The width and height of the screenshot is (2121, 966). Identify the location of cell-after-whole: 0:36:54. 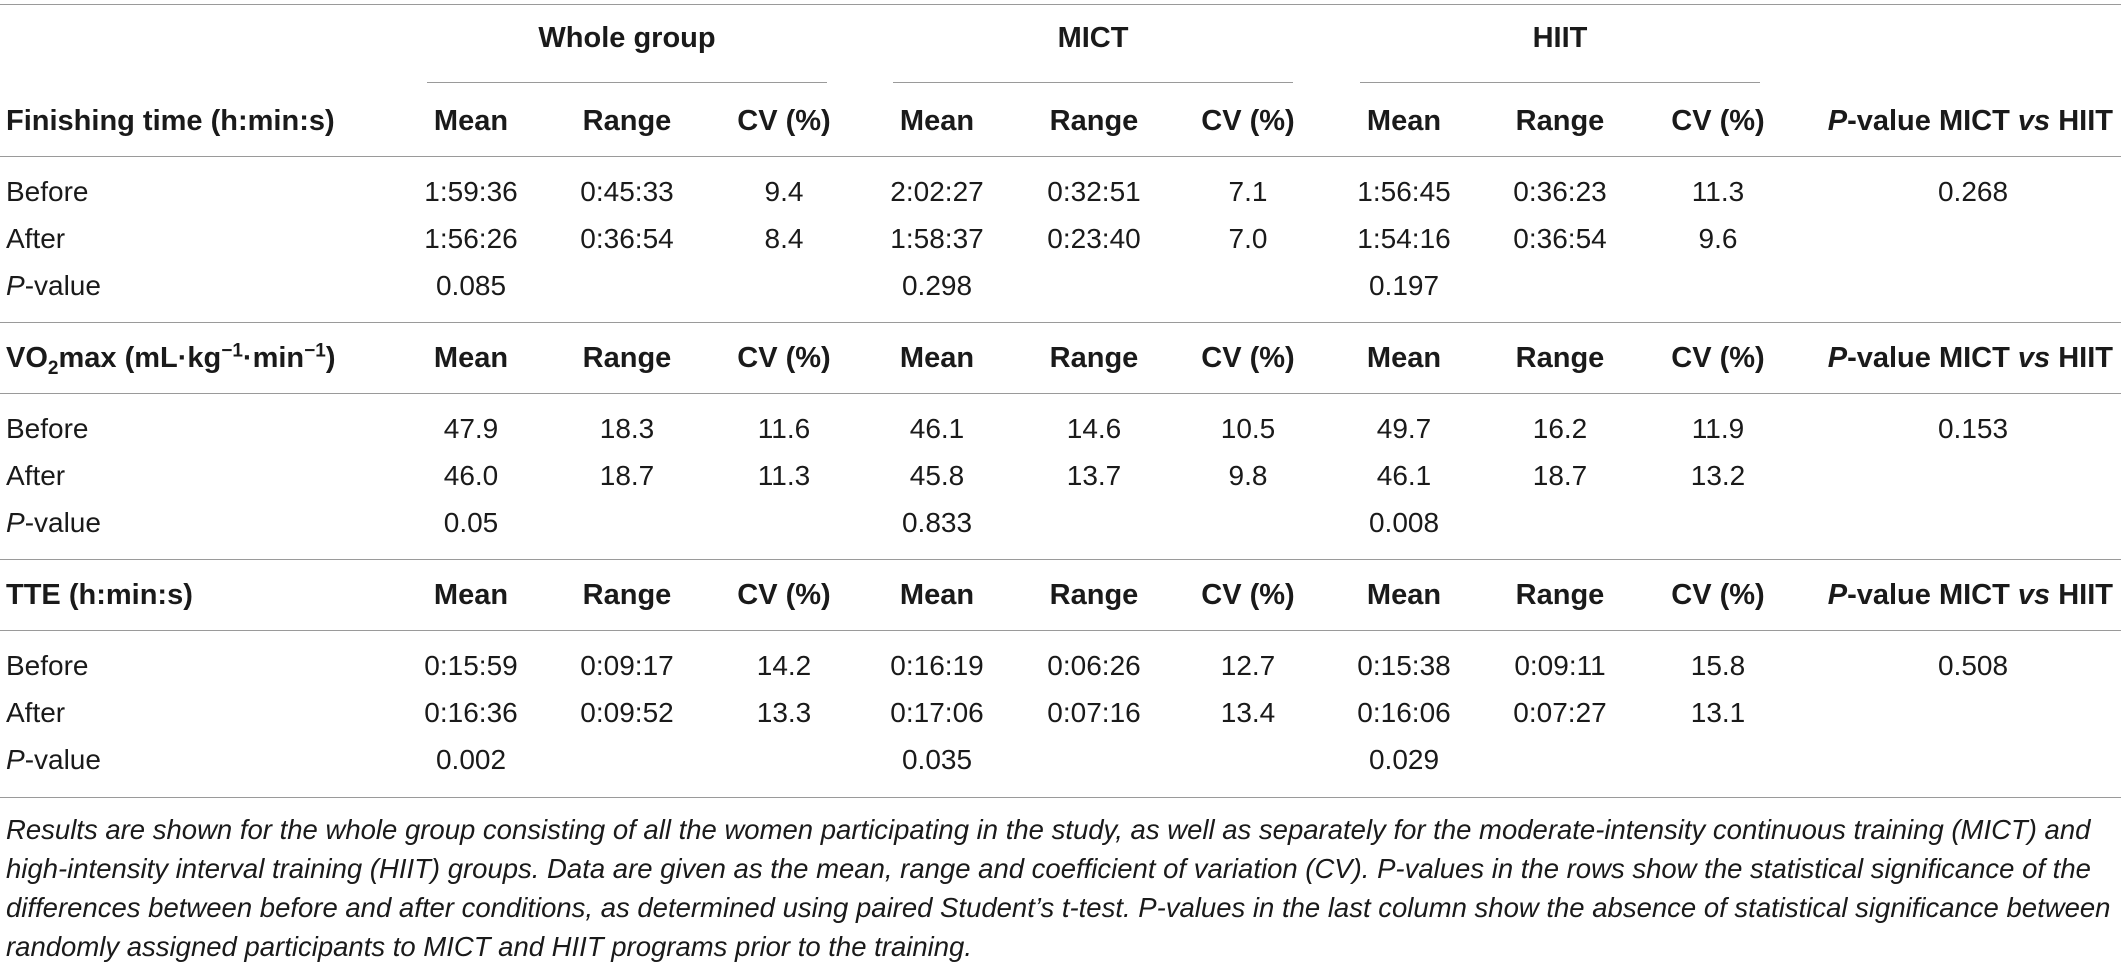
(627, 238).